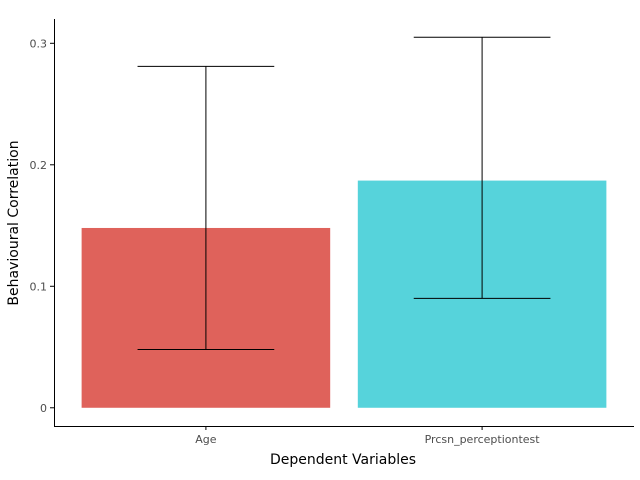 The image size is (640, 480). Describe the element at coordinates (483, 439) in the screenshot. I see `x-tick-label: Prcsn_perceptiontest` at that location.